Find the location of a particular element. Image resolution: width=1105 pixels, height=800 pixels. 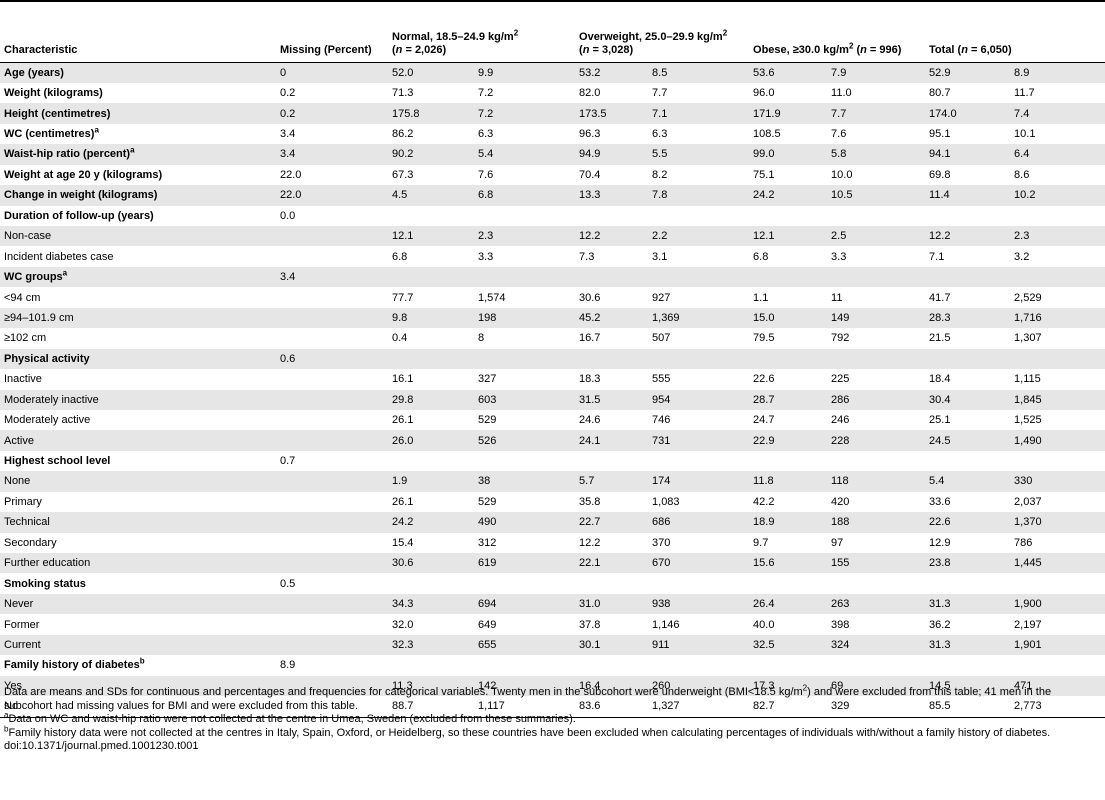

value-cell: 786 is located at coordinates (1057, 542).